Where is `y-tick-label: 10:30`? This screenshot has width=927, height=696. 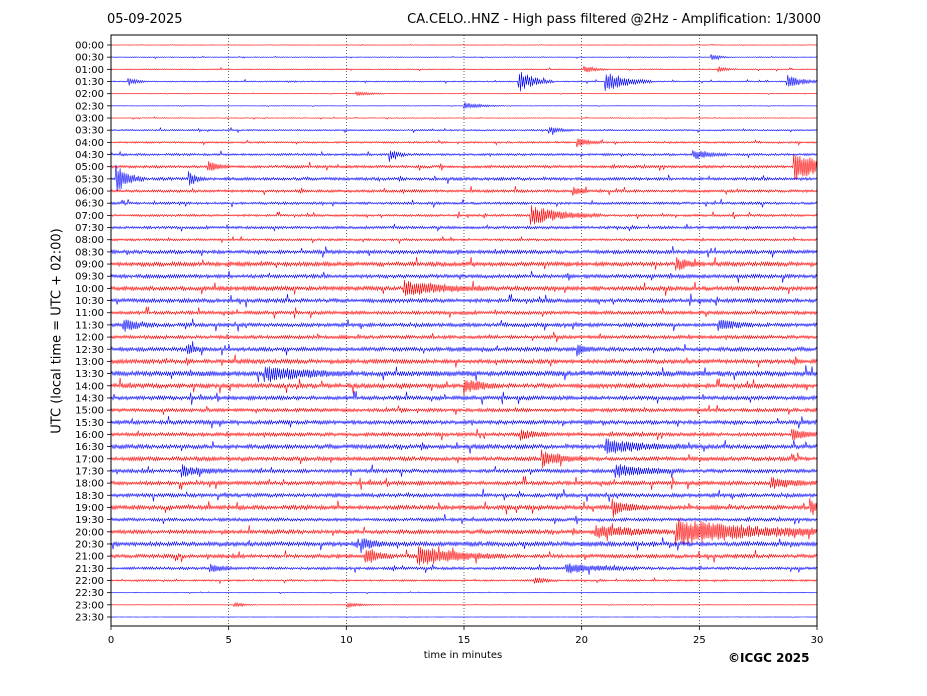 y-tick-label: 10:30 is located at coordinates (89, 301).